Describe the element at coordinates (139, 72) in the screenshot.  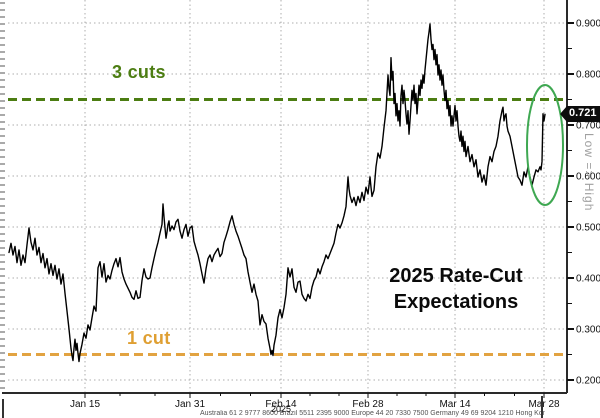
I see `hline-label-3-cuts: 3 cuts` at that location.